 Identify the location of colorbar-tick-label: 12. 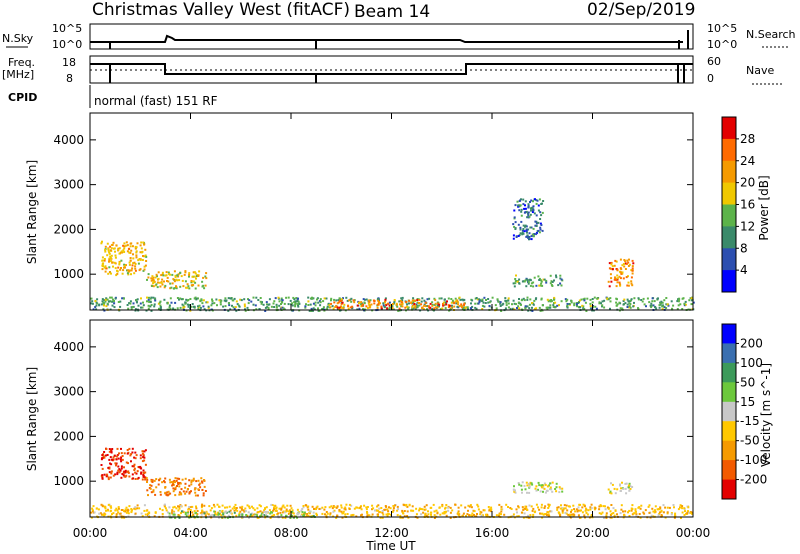
(747, 226).